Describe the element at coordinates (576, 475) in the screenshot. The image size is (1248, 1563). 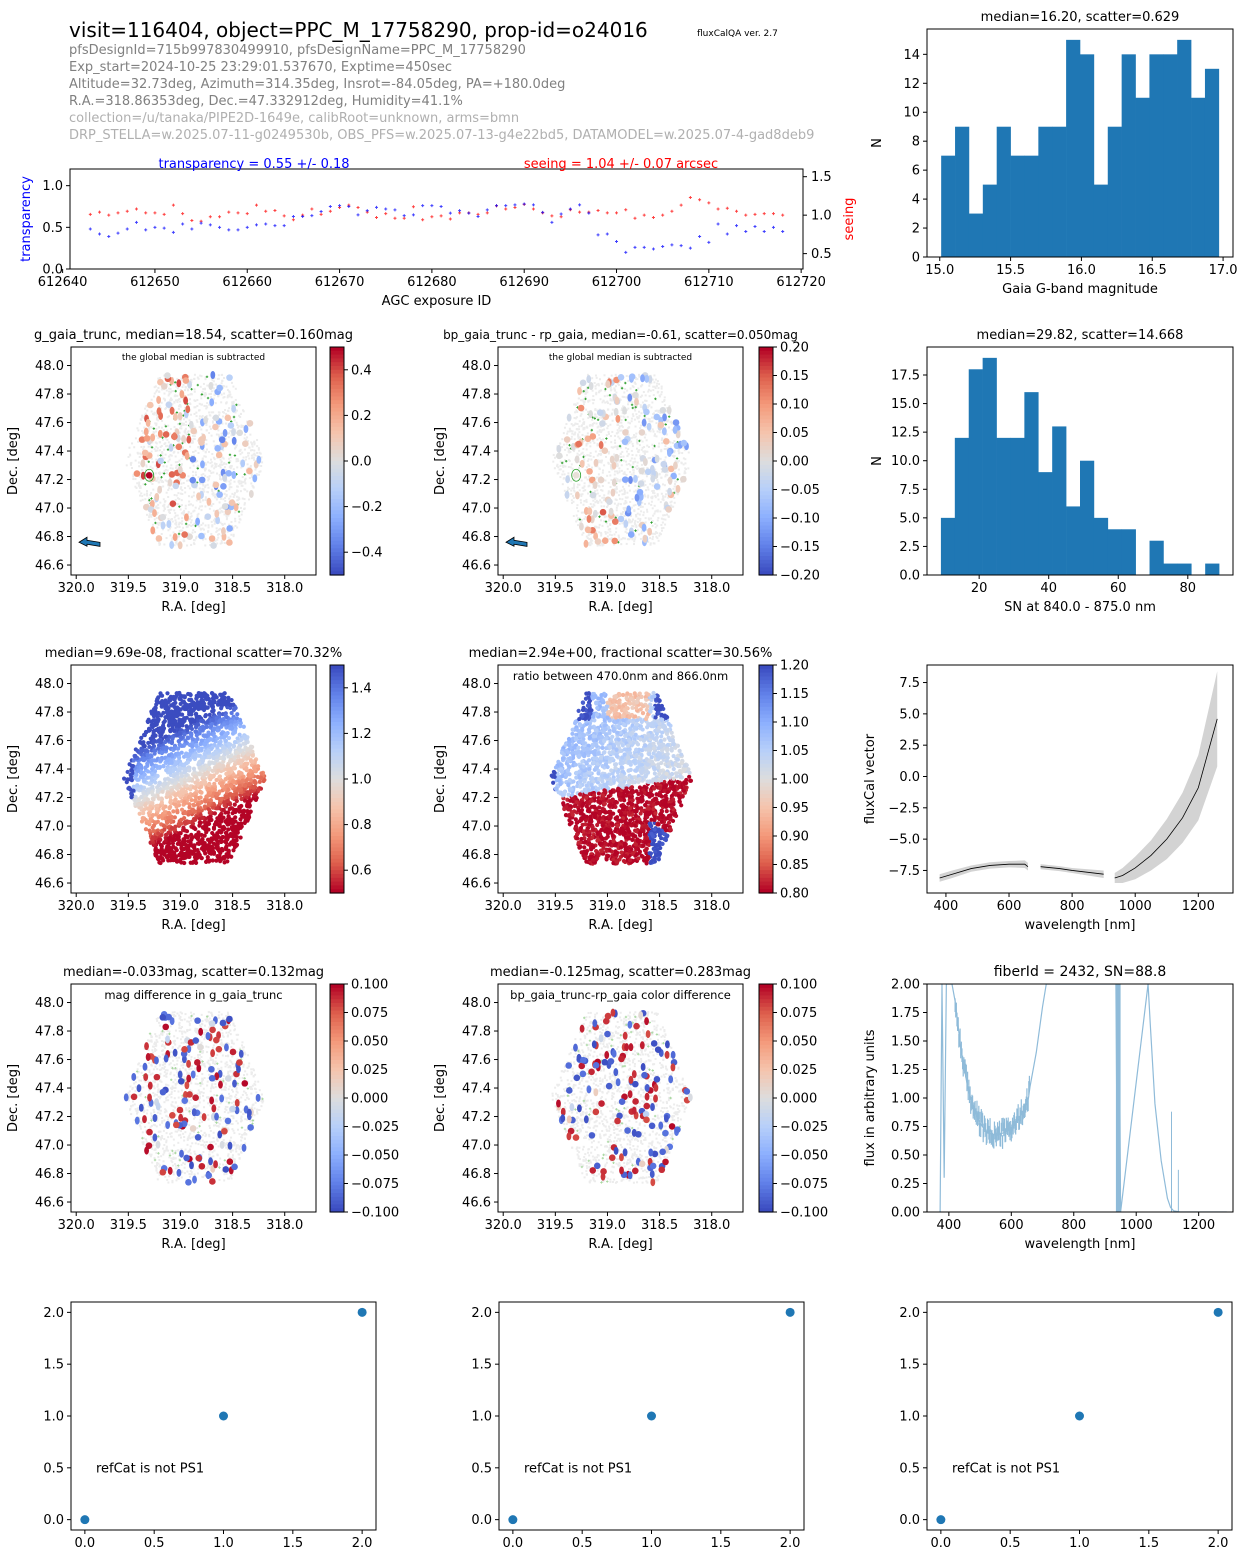
I see `selected-fiber-point` at that location.